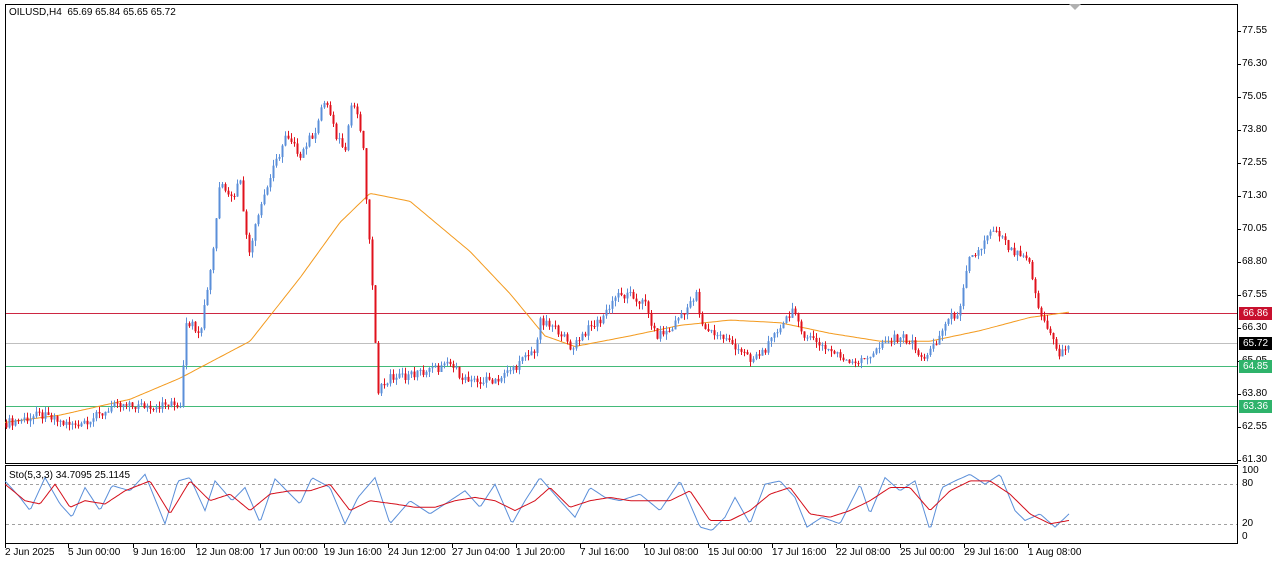 The image size is (1280, 572). What do you see at coordinates (1255, 195) in the screenshot?
I see `price-axis-label: 71.30` at bounding box center [1255, 195].